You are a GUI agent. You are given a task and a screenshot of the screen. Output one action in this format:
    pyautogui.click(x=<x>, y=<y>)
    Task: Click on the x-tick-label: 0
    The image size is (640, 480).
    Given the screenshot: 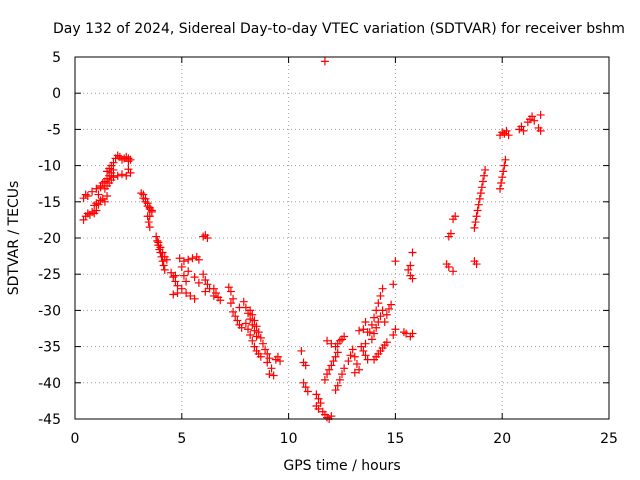 What is the action you would take?
    pyautogui.click(x=75, y=439)
    